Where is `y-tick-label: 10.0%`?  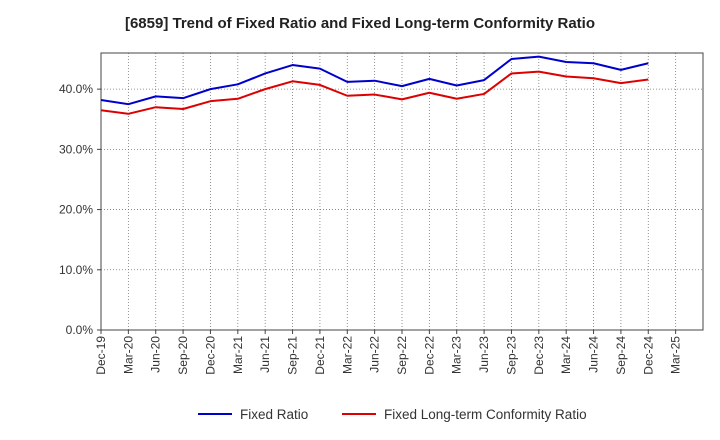 y-tick-label: 10.0% is located at coordinates (76, 270).